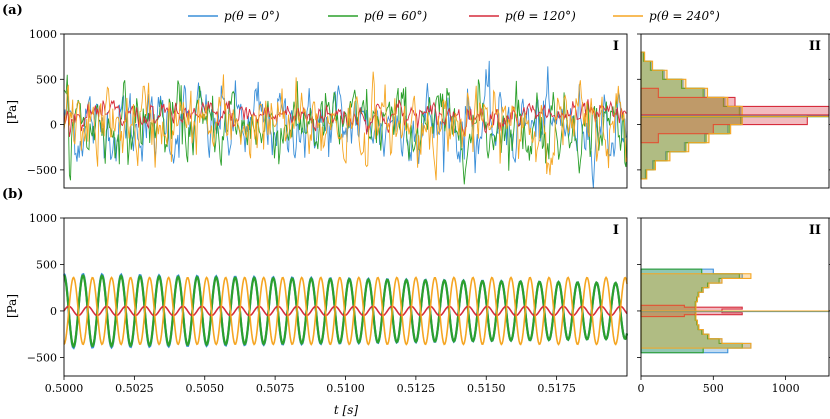 This screenshot has width=830, height=419. I want to click on ylabel-b: [Pa], so click(12, 306).